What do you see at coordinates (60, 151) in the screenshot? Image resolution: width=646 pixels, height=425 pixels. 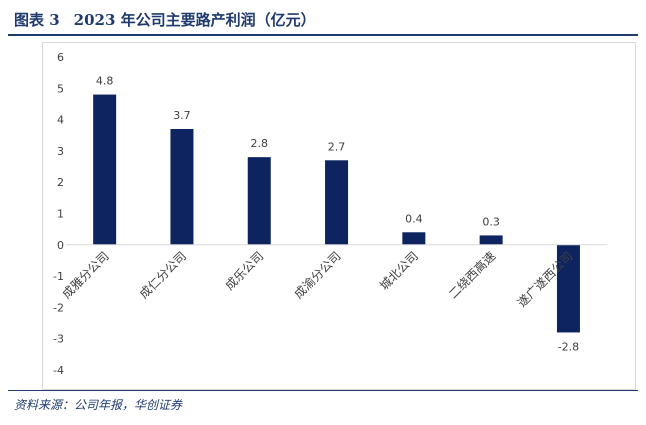 I see `y-tick-label: 3` at bounding box center [60, 151].